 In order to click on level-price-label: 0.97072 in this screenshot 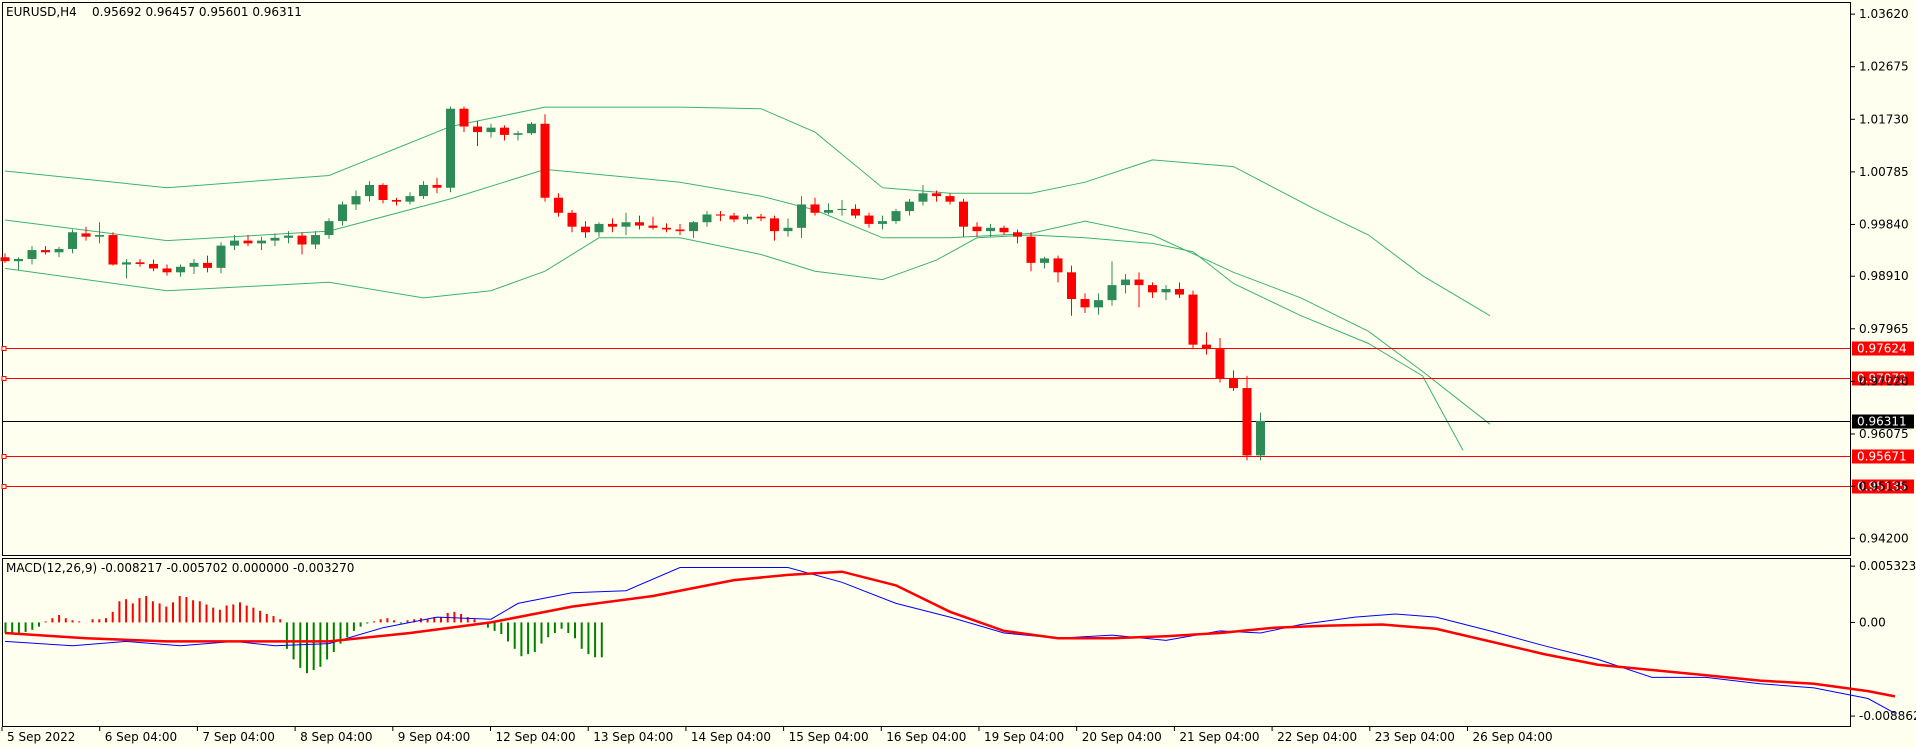, I will do `click(1882, 379)`.